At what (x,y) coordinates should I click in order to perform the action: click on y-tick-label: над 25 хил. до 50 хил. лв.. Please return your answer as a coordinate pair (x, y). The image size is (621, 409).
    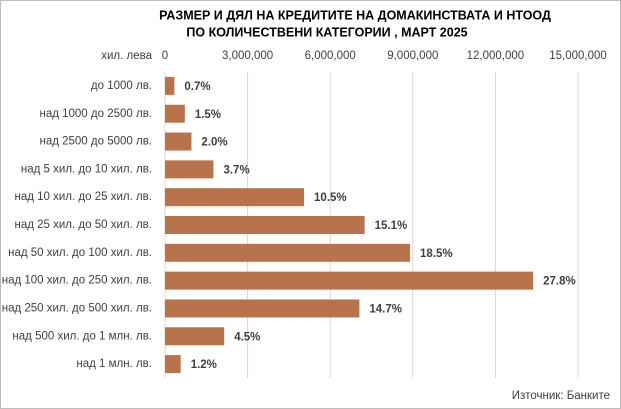
    Looking at the image, I should click on (84, 225).